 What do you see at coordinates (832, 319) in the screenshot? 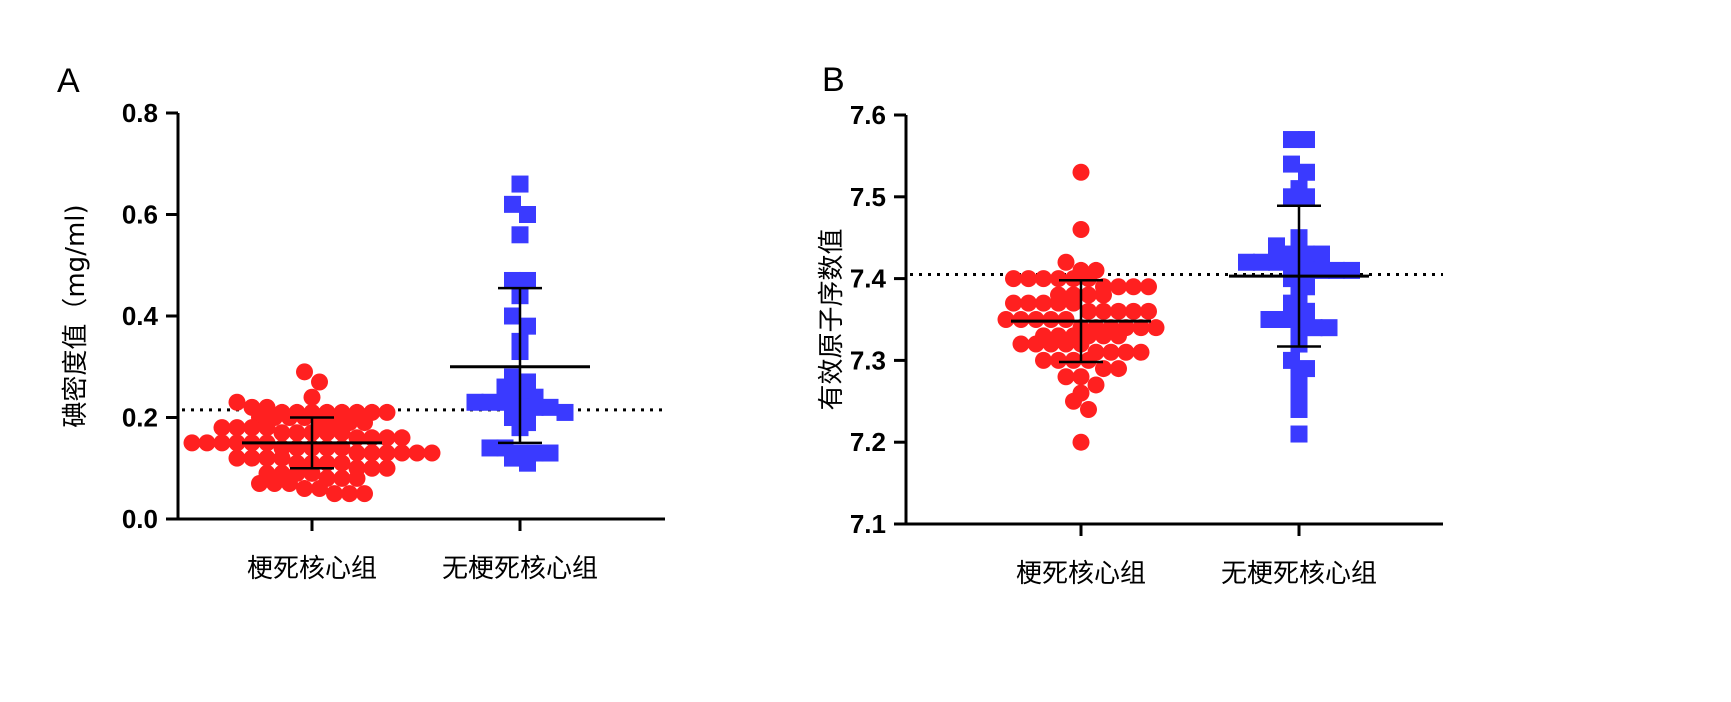
I see `y-axis-title: 有效原子序数值` at bounding box center [832, 319].